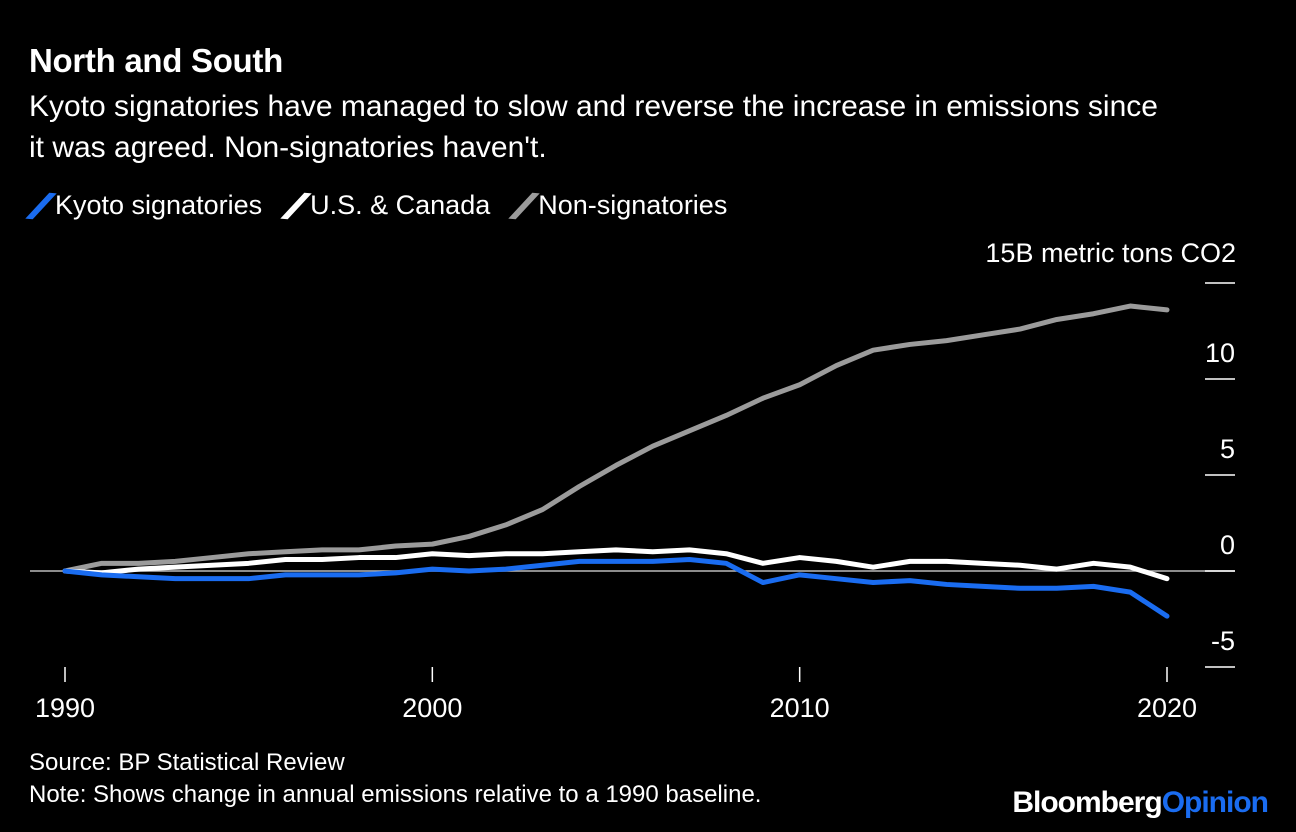 This screenshot has width=1296, height=832. I want to click on legend-item-kyoto: Kyoto signatories, so click(144, 205).